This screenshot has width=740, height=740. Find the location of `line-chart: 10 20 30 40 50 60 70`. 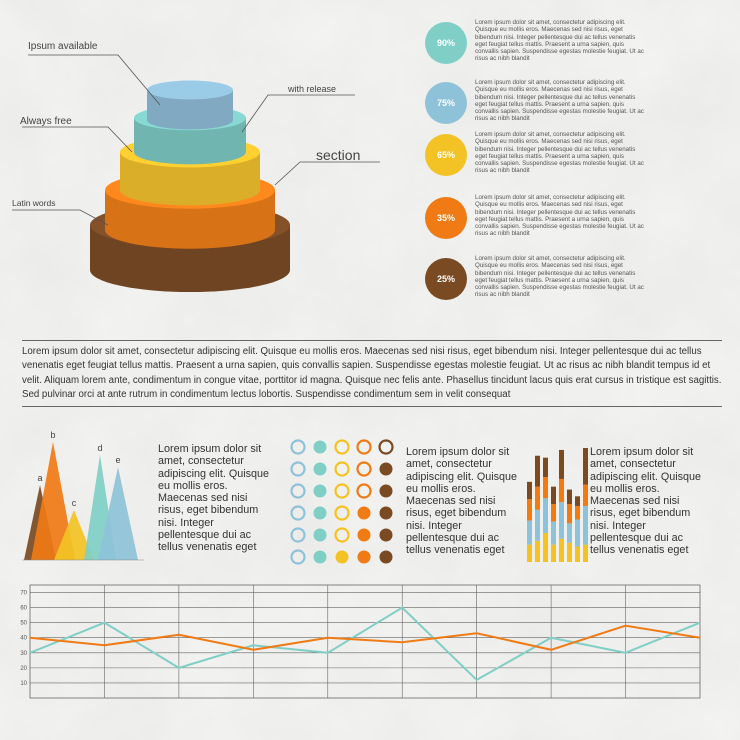

line-chart: 10 20 30 40 50 60 70 is located at coordinates (360, 641).